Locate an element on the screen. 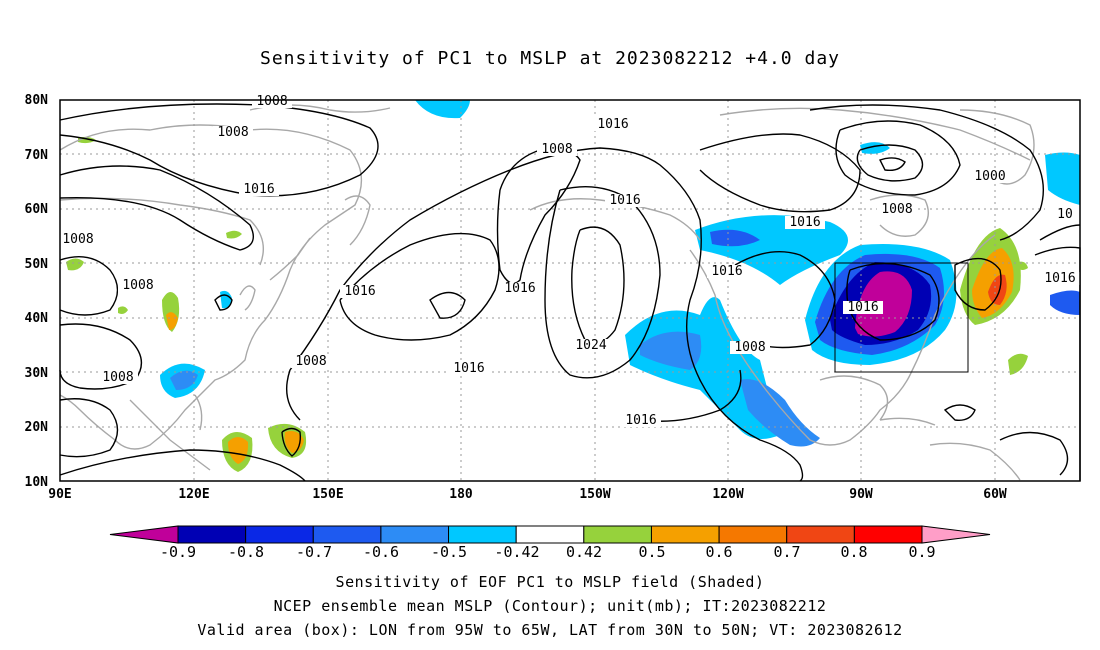  lon-label: 120W is located at coordinates (727, 494).